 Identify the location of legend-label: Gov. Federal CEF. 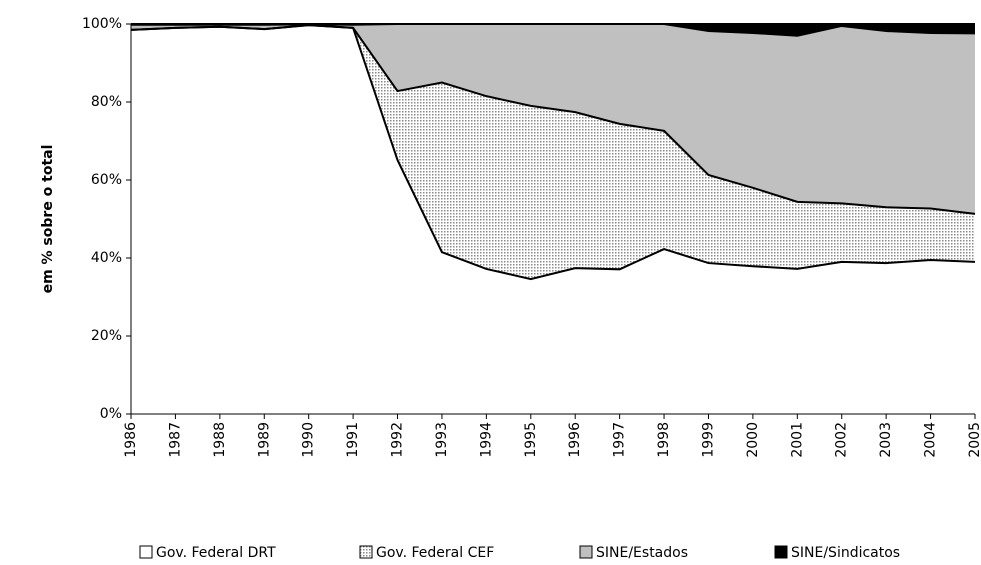
(435, 553).